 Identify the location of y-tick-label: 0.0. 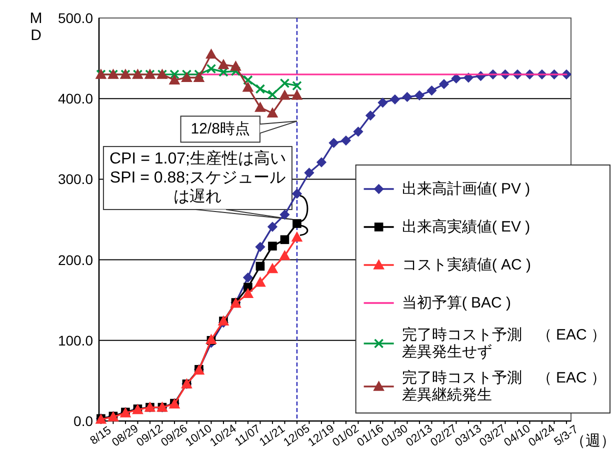
(84, 421).